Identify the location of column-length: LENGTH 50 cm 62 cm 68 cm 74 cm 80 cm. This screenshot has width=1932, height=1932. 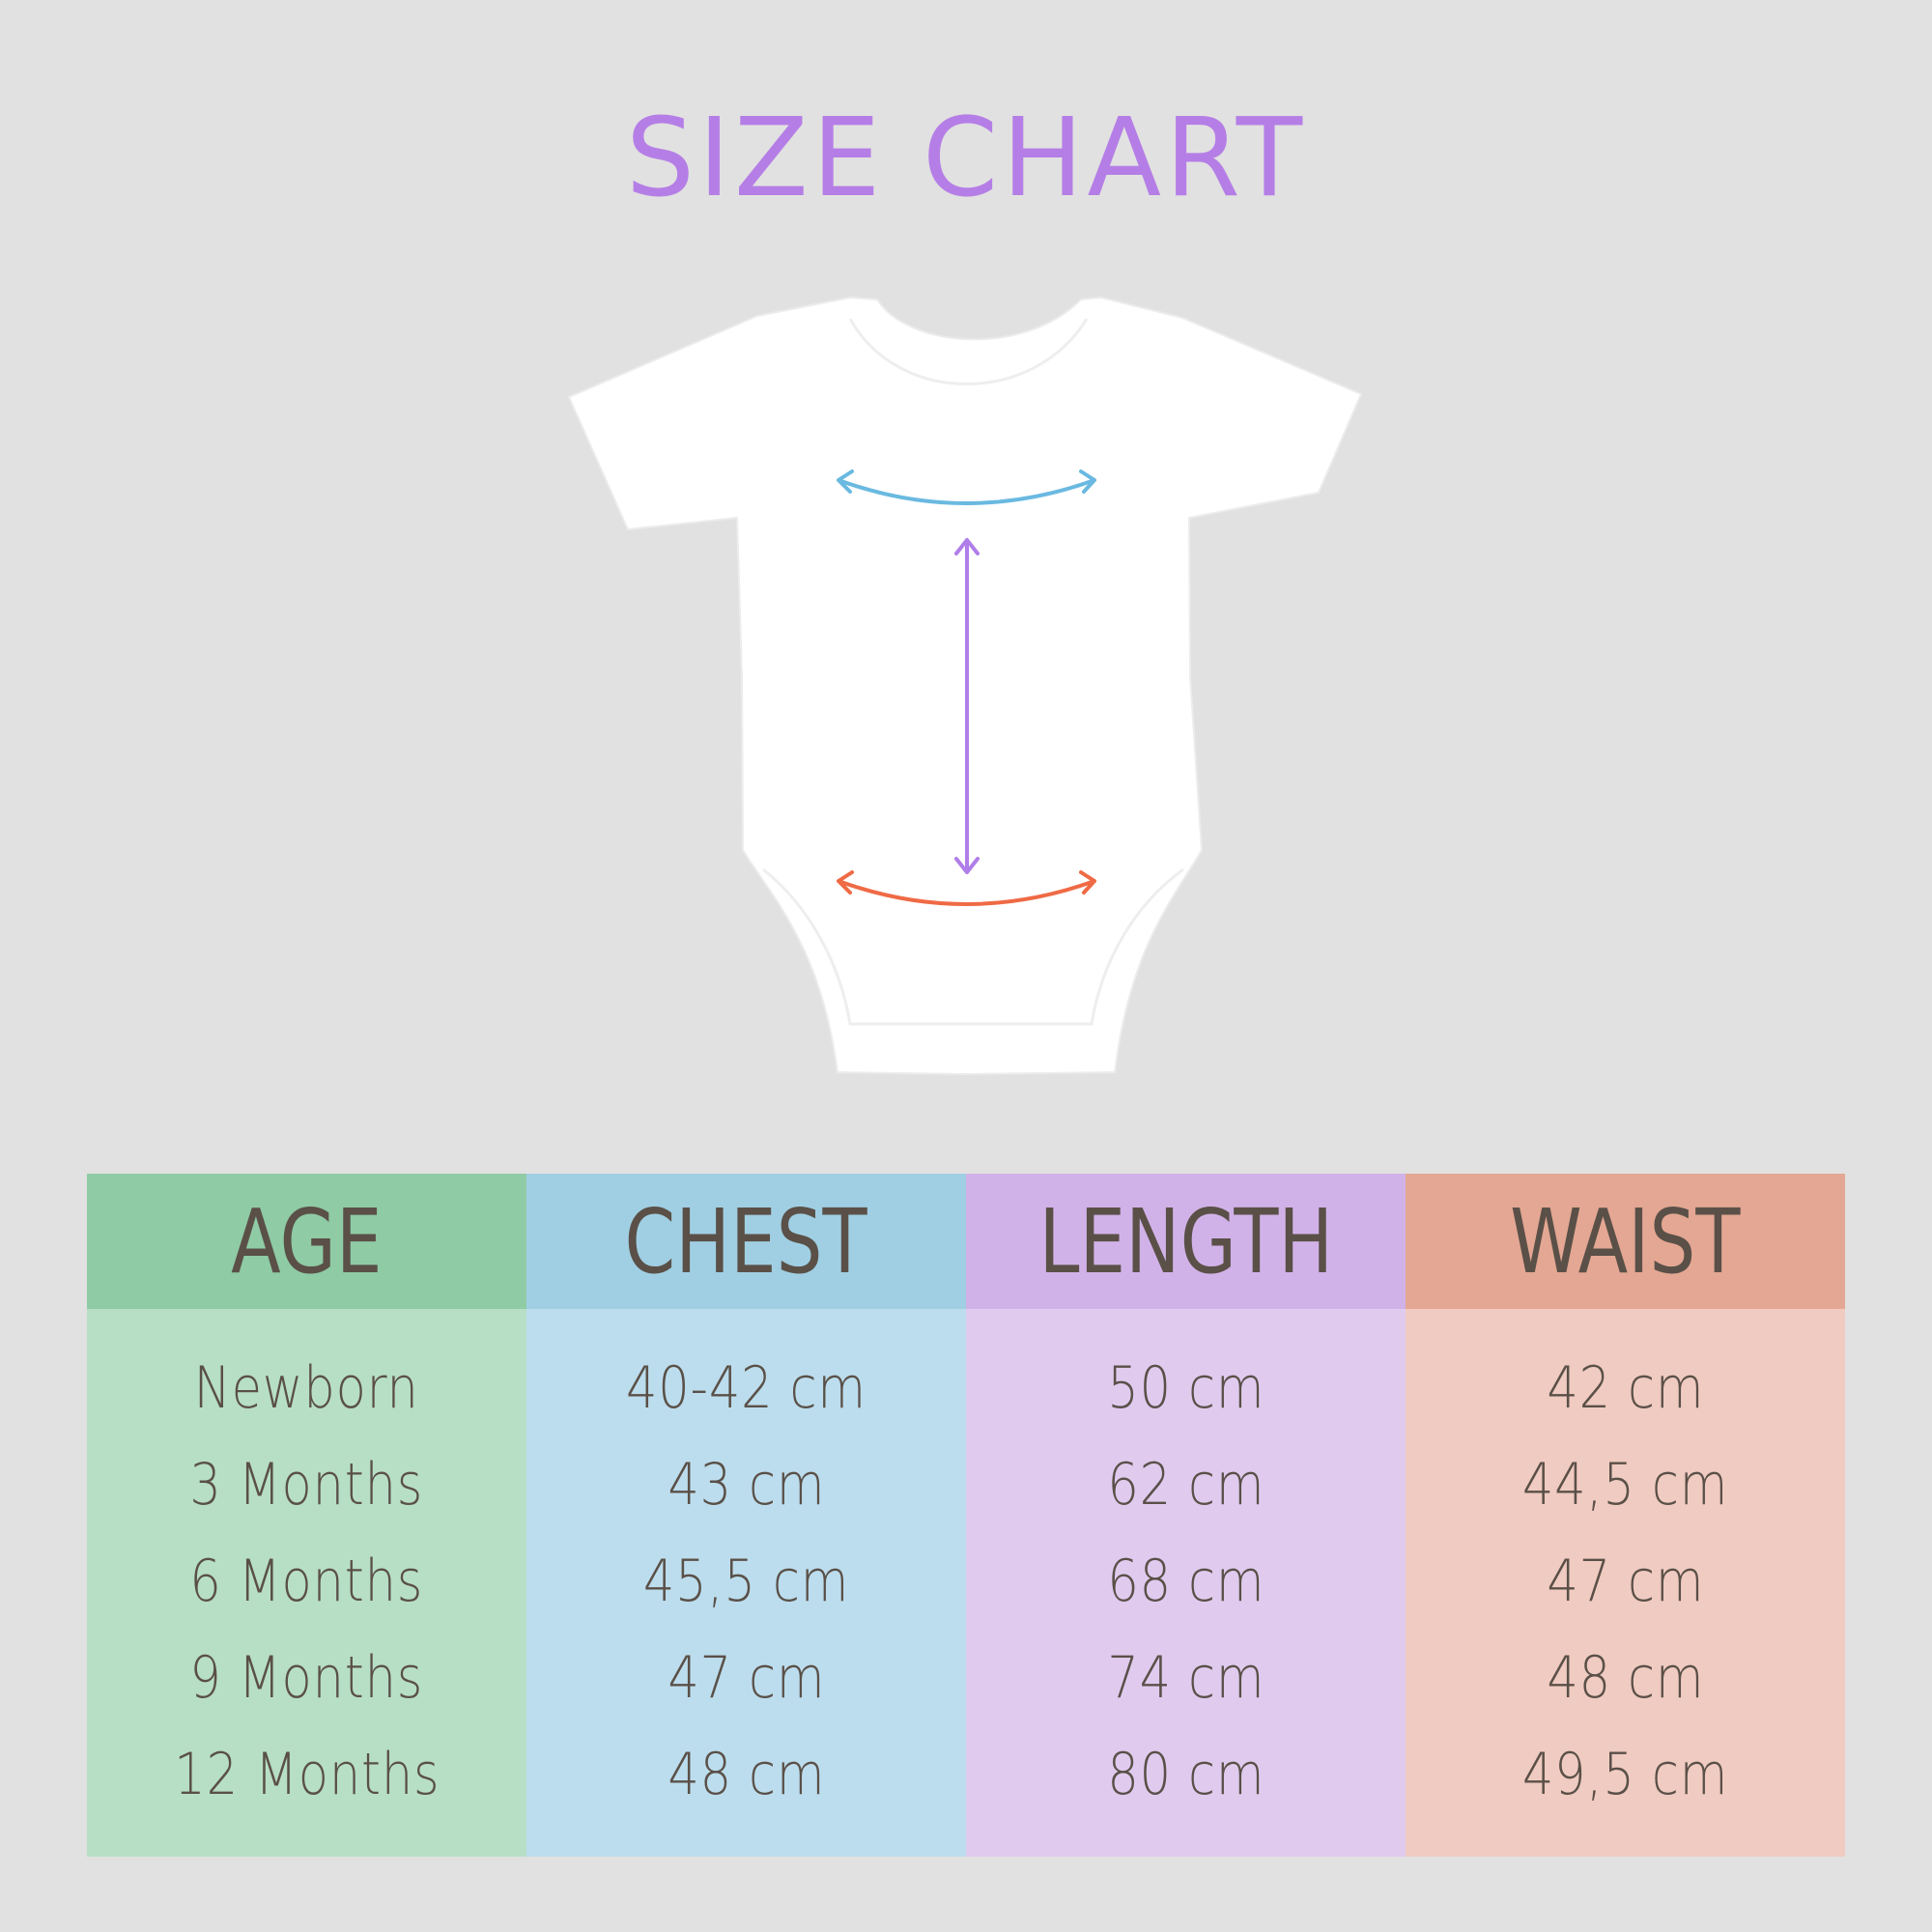
(1186, 1515).